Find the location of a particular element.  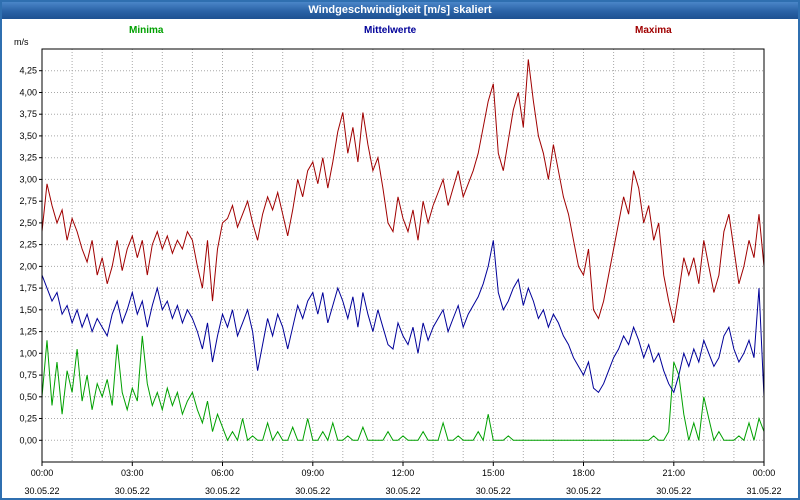

y-tick-label: 2,00 is located at coordinates (28, 266).